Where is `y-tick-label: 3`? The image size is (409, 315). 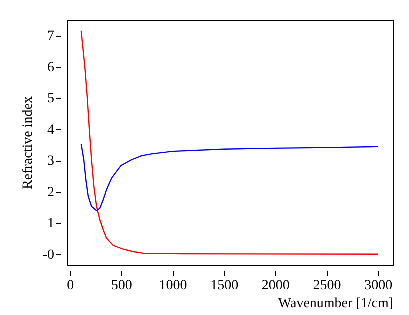
y-tick-label: 3 is located at coordinates (51, 162).